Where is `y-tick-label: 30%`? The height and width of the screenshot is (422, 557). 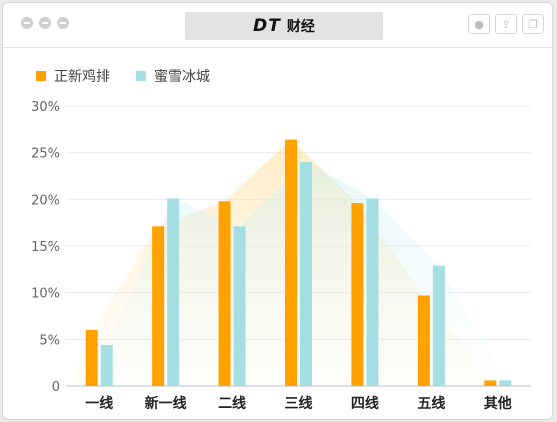
y-tick-label: 30% is located at coordinates (45, 107).